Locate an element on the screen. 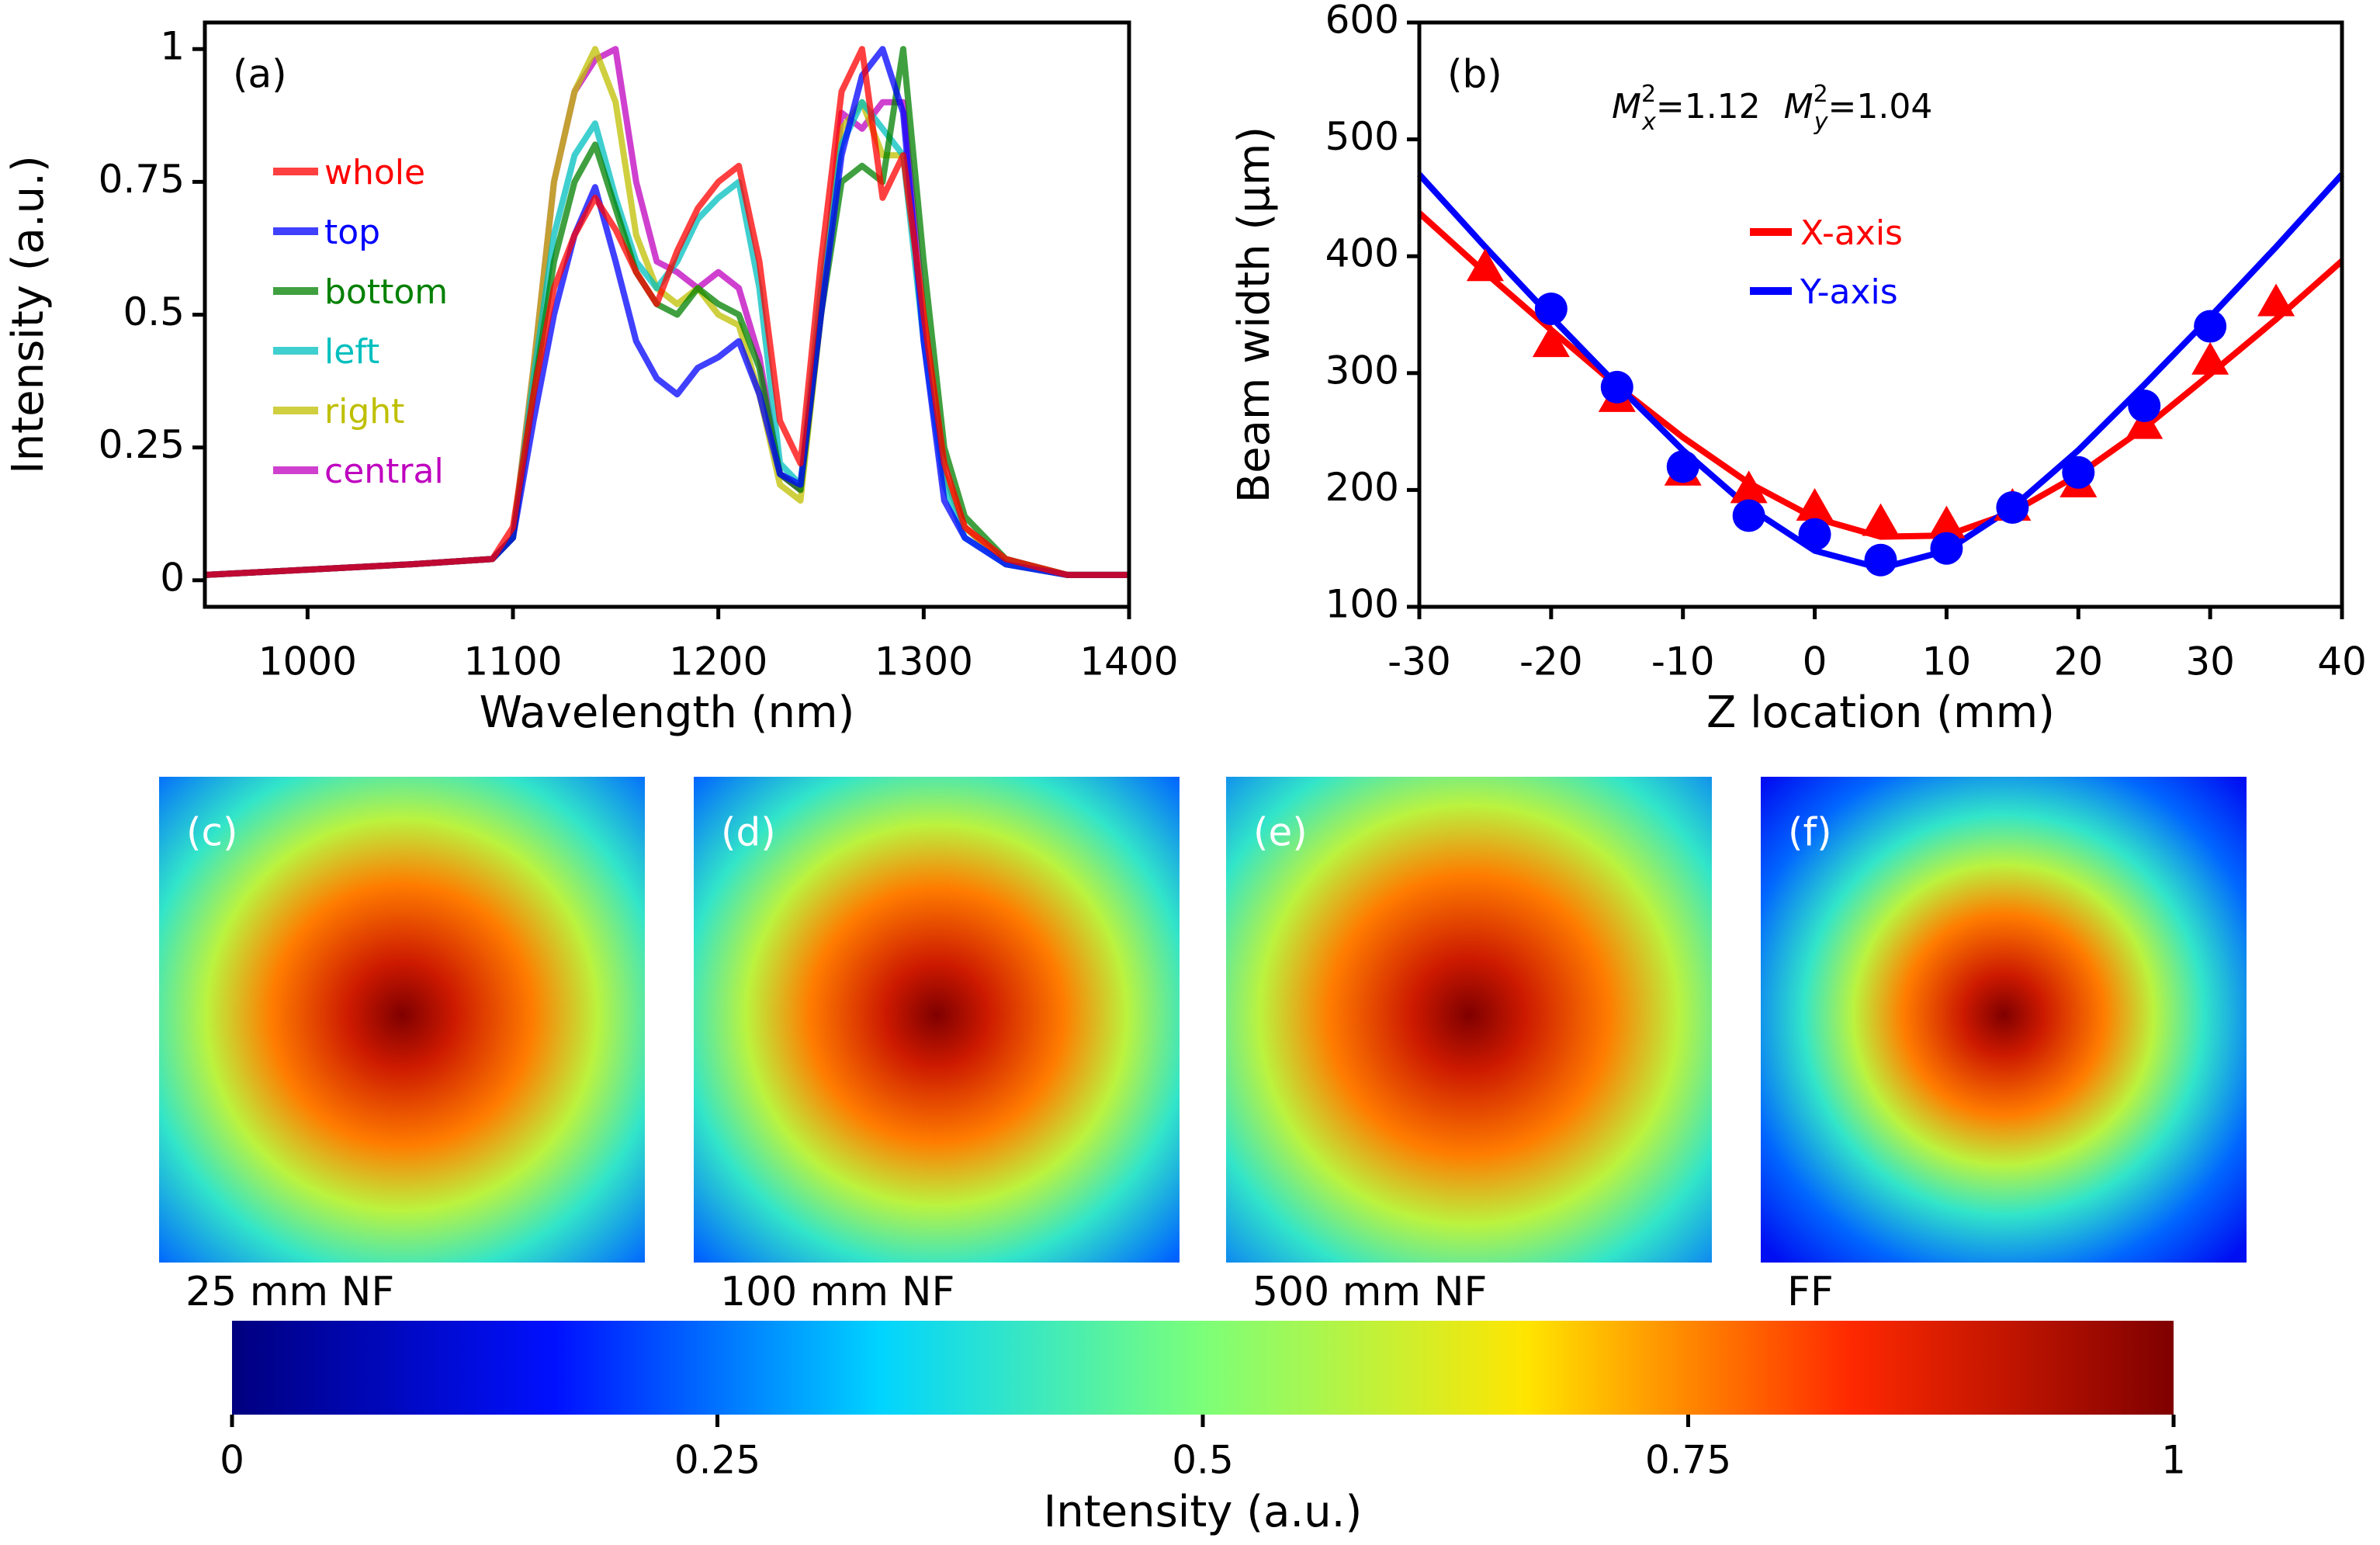 This screenshot has height=1545, width=2380. colorbar-tick-label: 0.5 is located at coordinates (1203, 1460).